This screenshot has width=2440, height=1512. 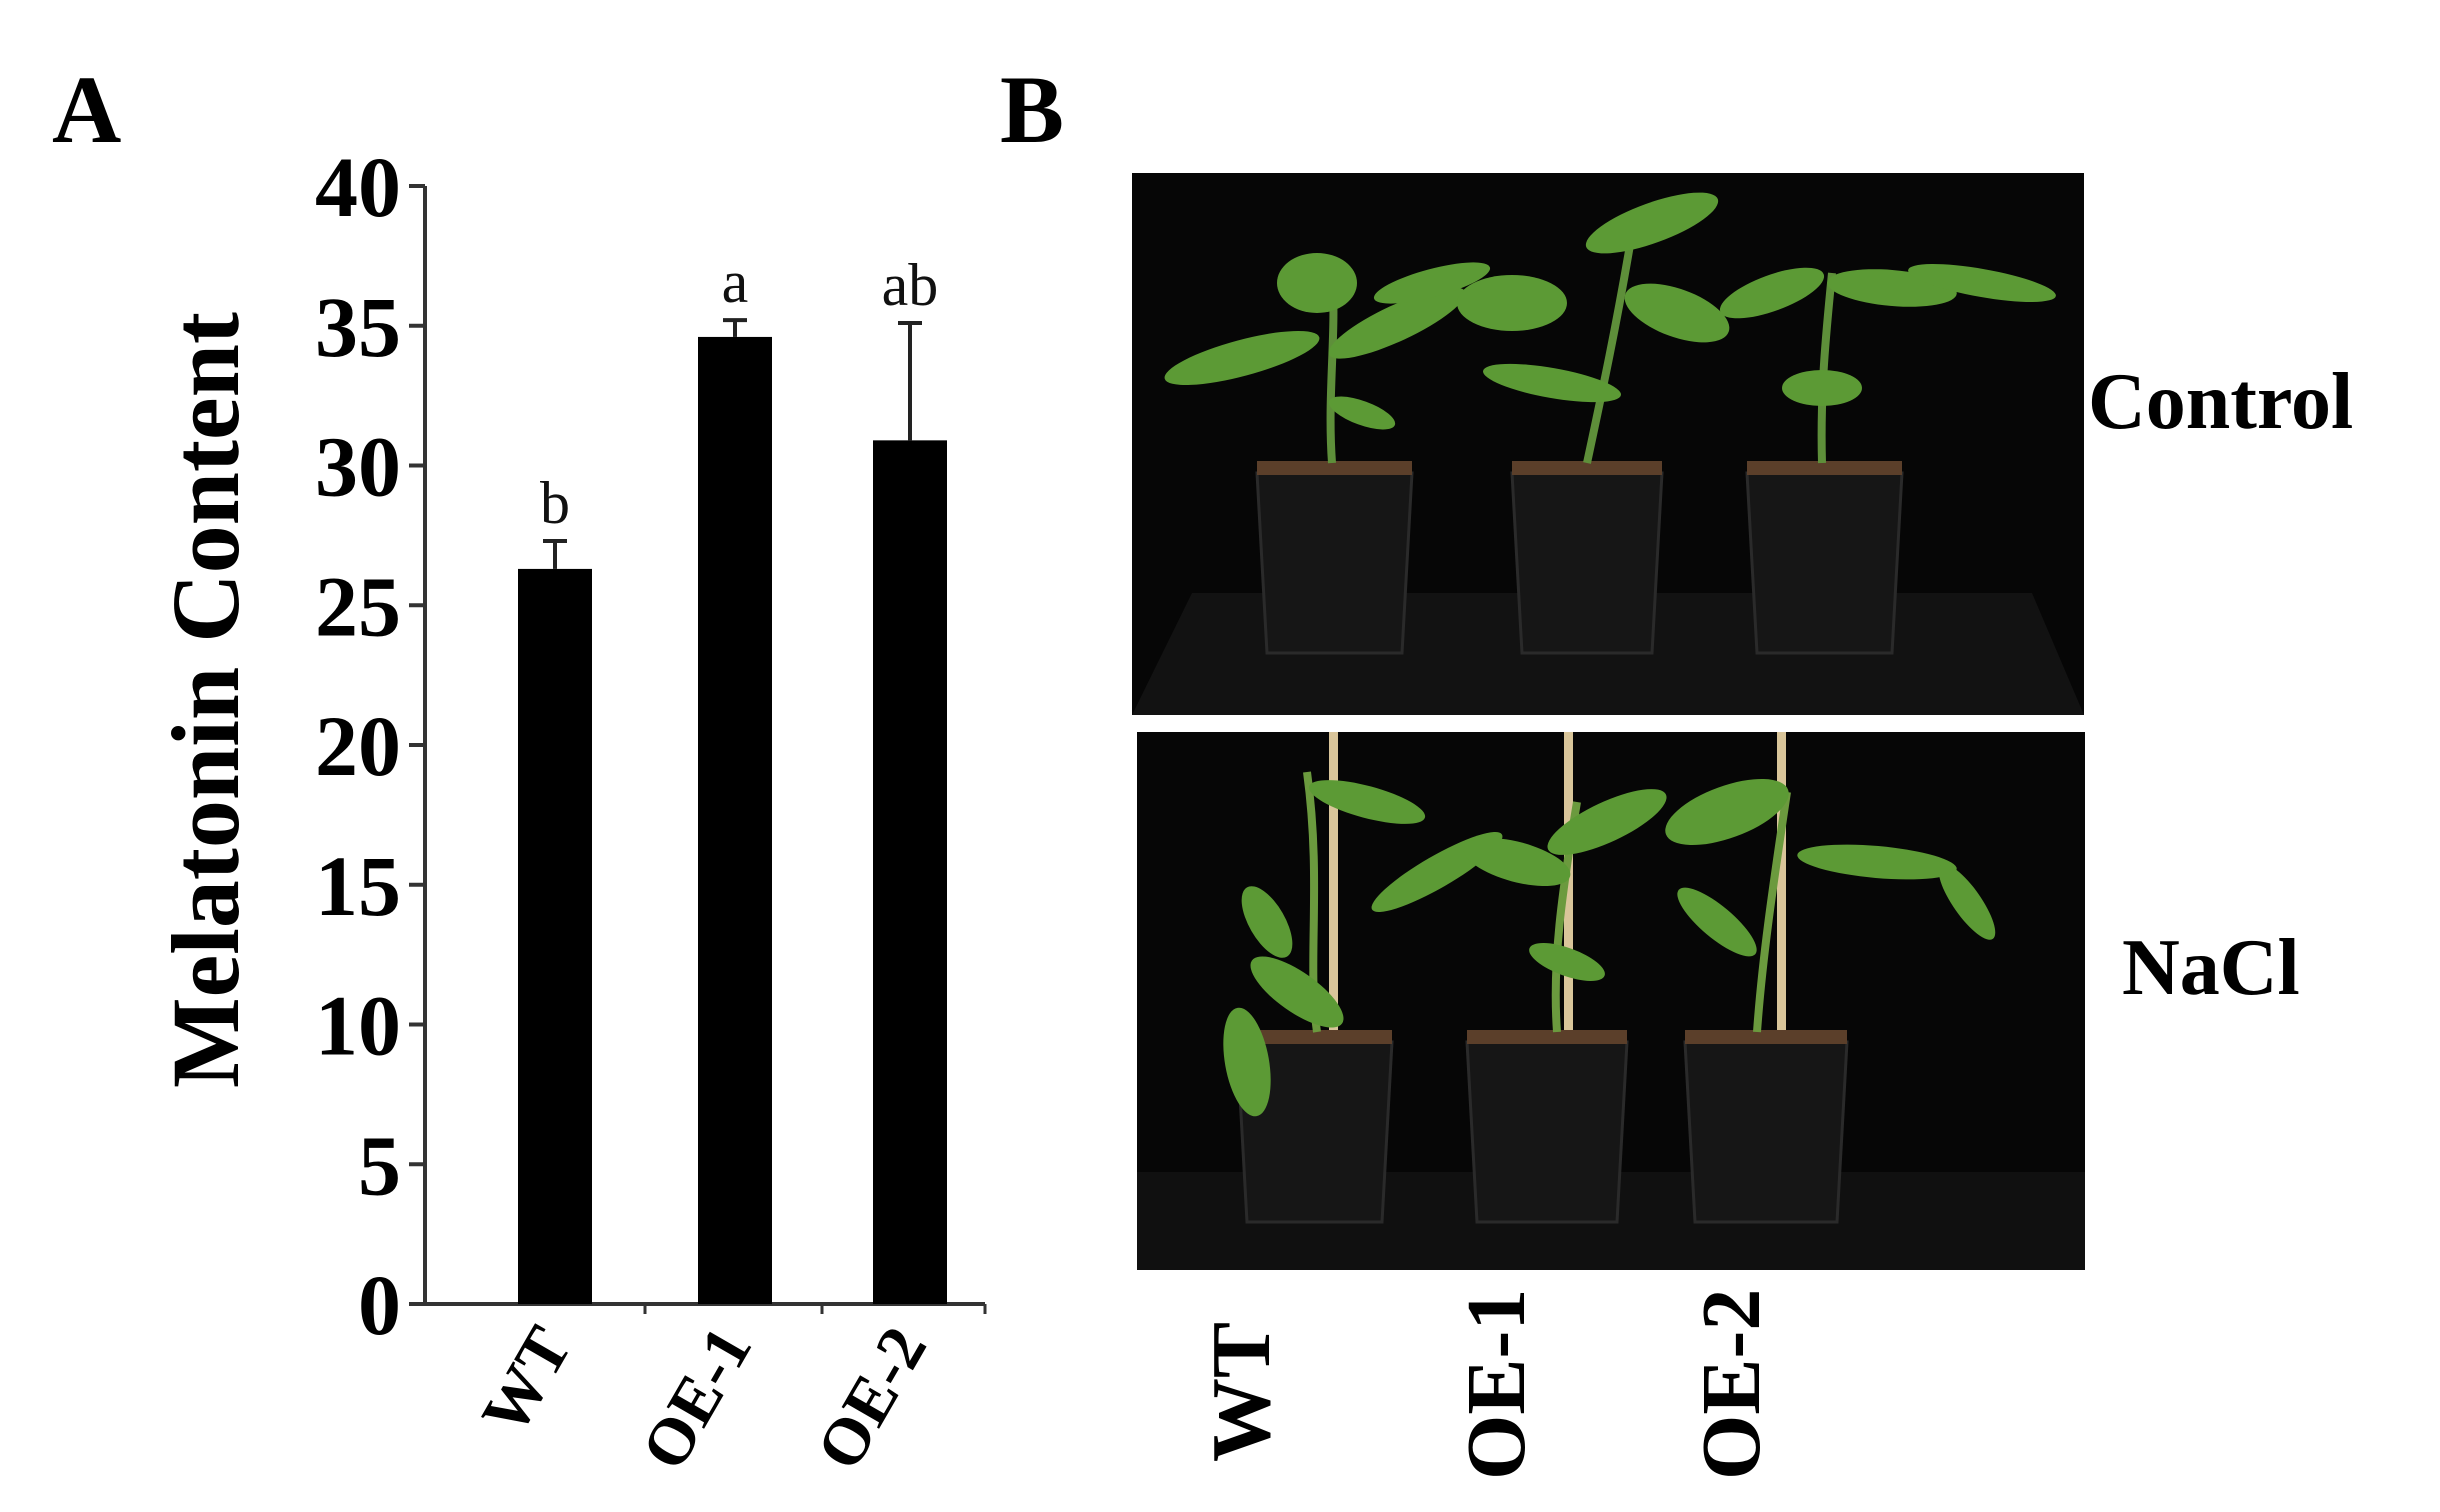 I want to click on significance-letter: ab, so click(x=910, y=285).